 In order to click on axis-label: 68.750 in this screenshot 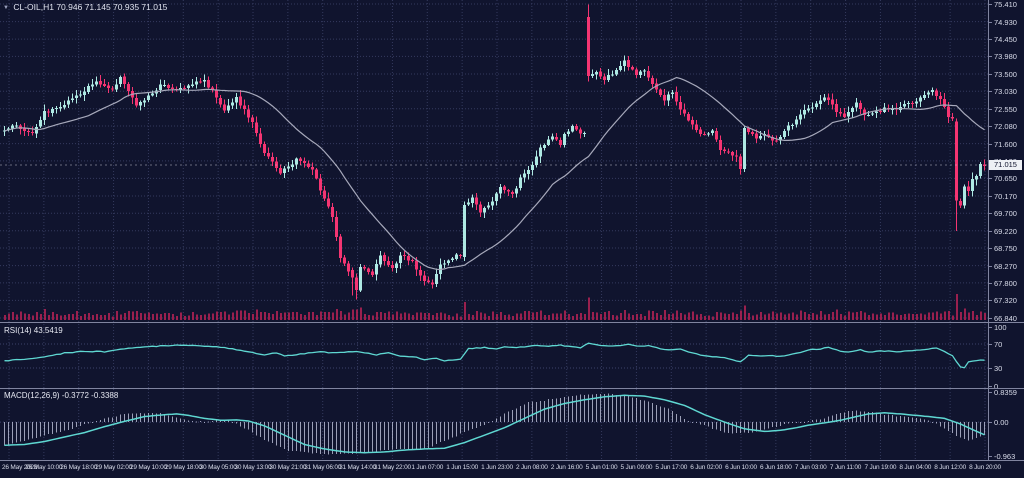, I will do `click(1005, 248)`.